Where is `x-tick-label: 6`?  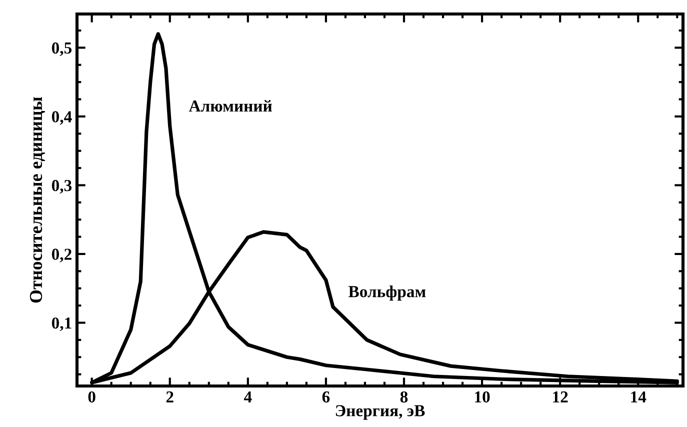 x-tick-label: 6 is located at coordinates (326, 397).